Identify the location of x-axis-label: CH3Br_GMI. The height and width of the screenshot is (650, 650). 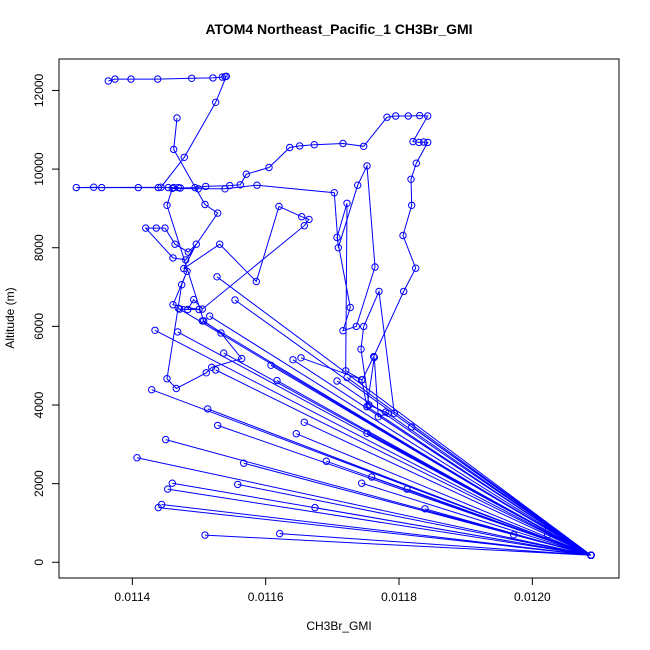
(338, 626).